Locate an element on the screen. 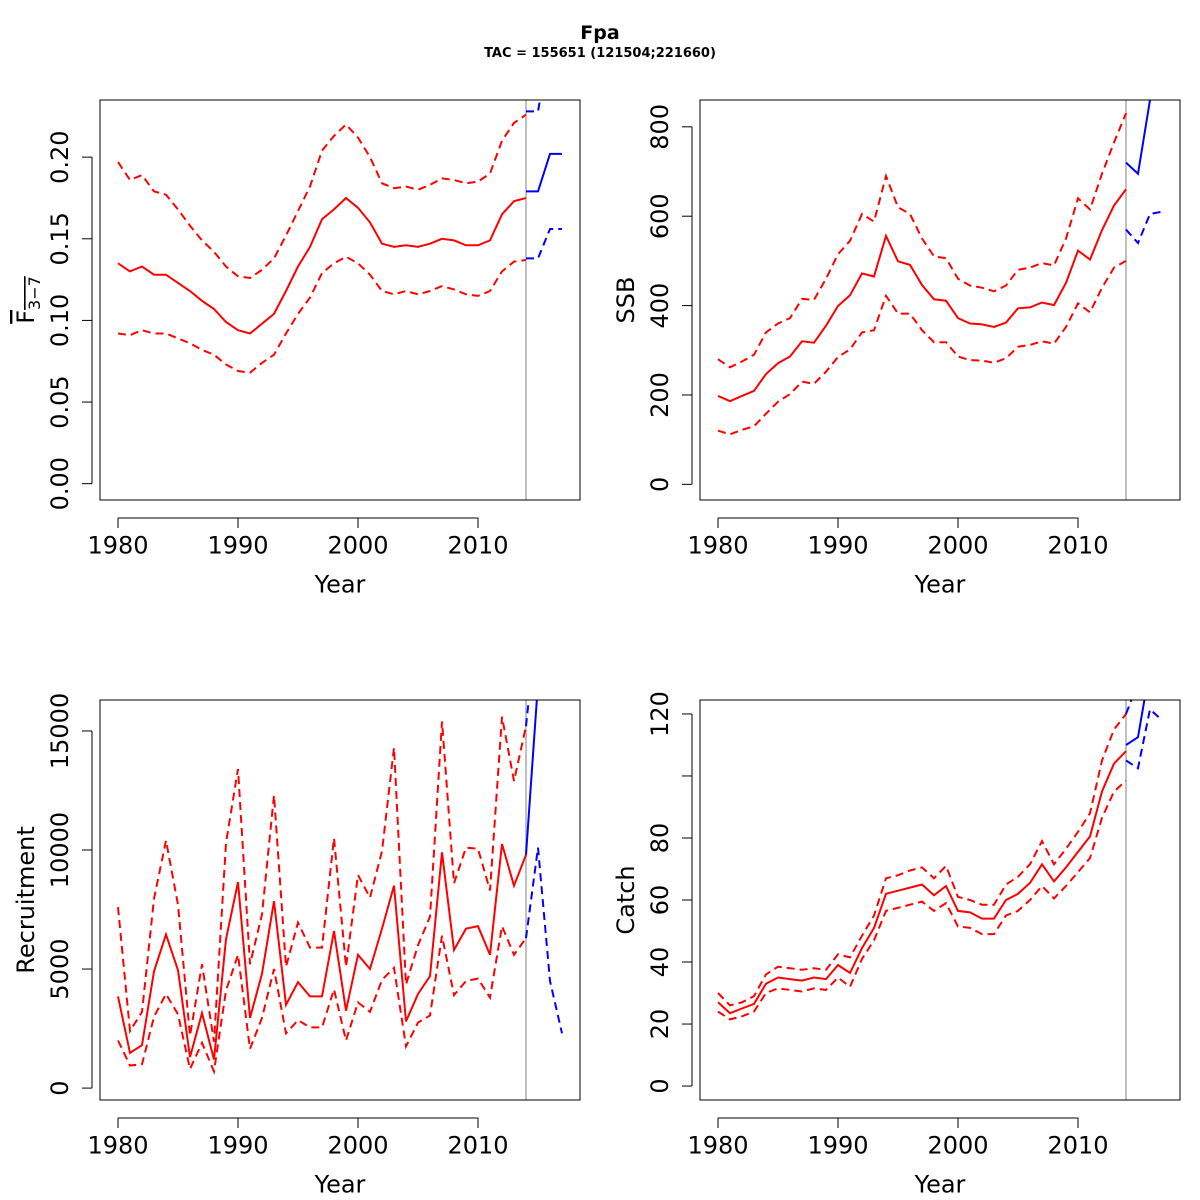 This screenshot has height=1200, width=1200. y-axis-label: Catch is located at coordinates (626, 899).